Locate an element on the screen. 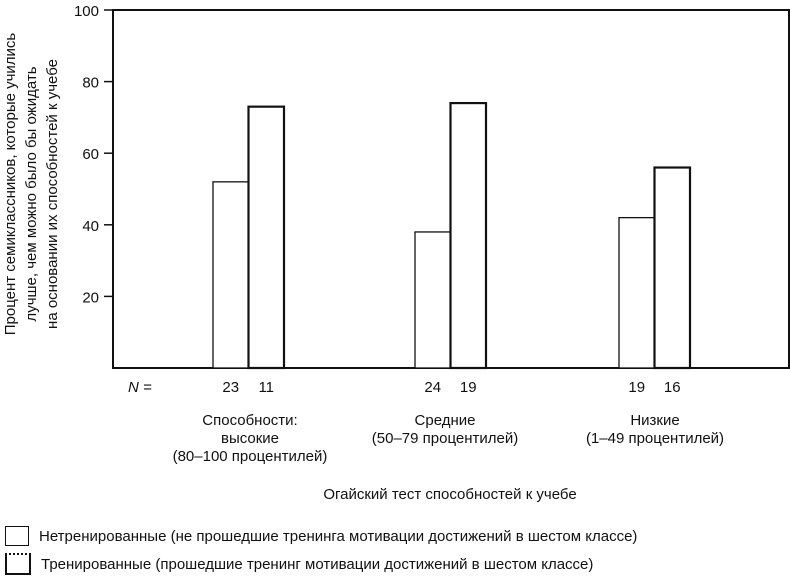  y-tick-label: 40 is located at coordinates (90, 226).